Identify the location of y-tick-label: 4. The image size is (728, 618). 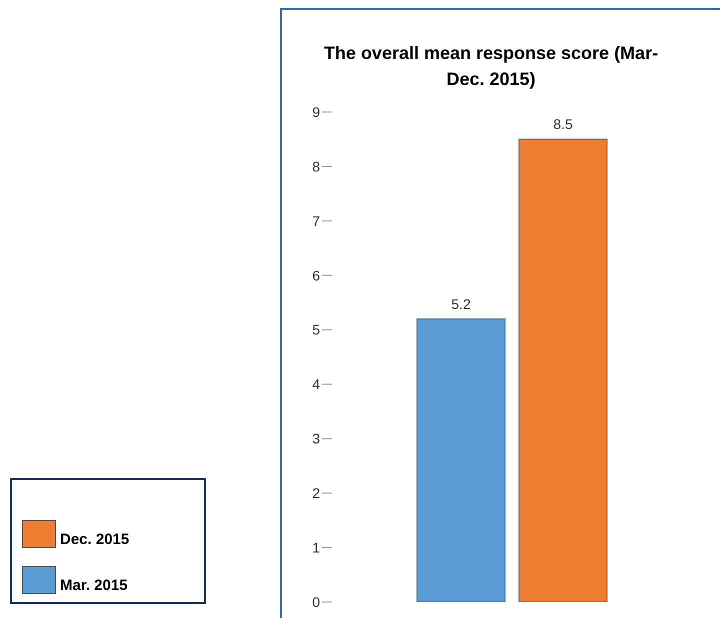
(316, 384).